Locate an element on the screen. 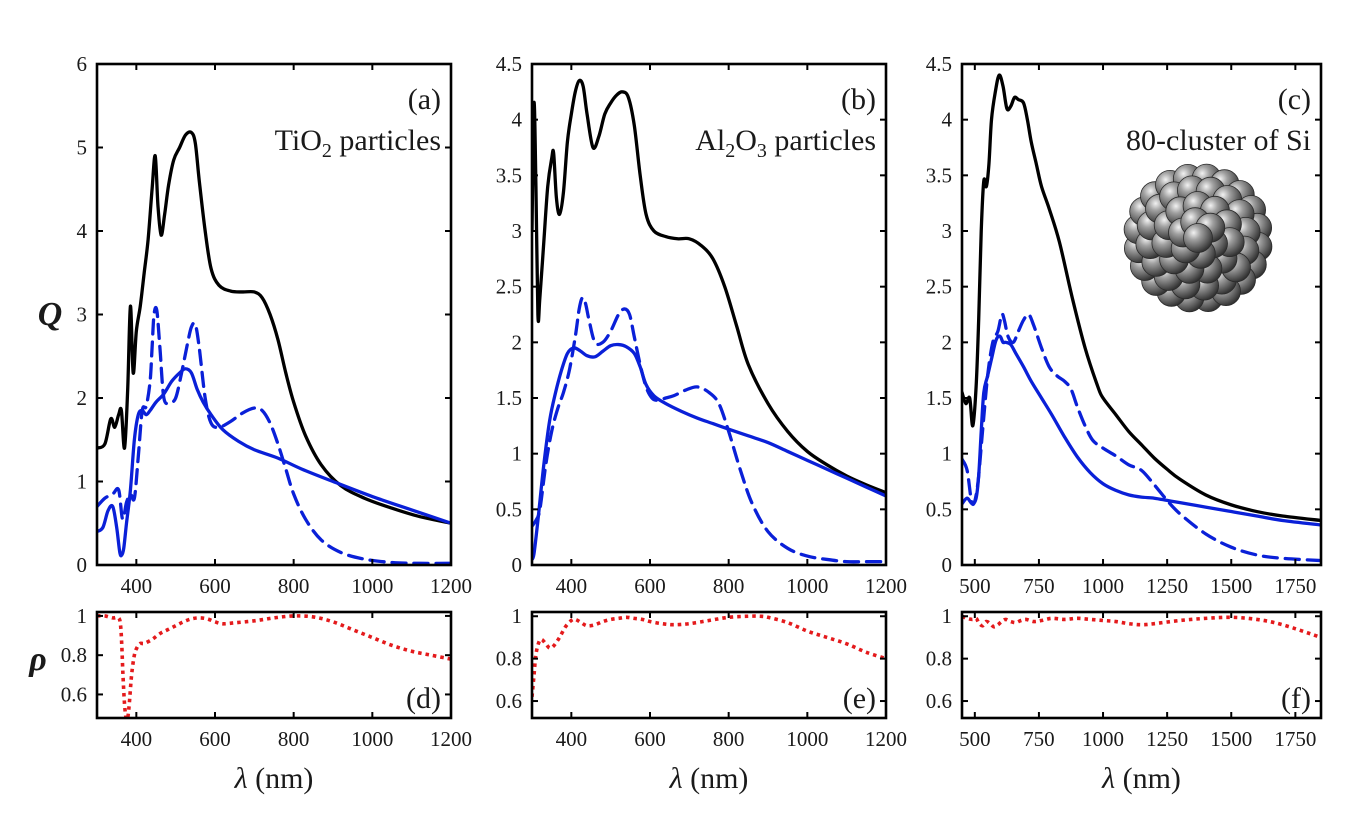  panel-d: 400 600 800 1000 1200 0.6 0.8 1 (d) λ (nm) is located at coordinates (266, 699).